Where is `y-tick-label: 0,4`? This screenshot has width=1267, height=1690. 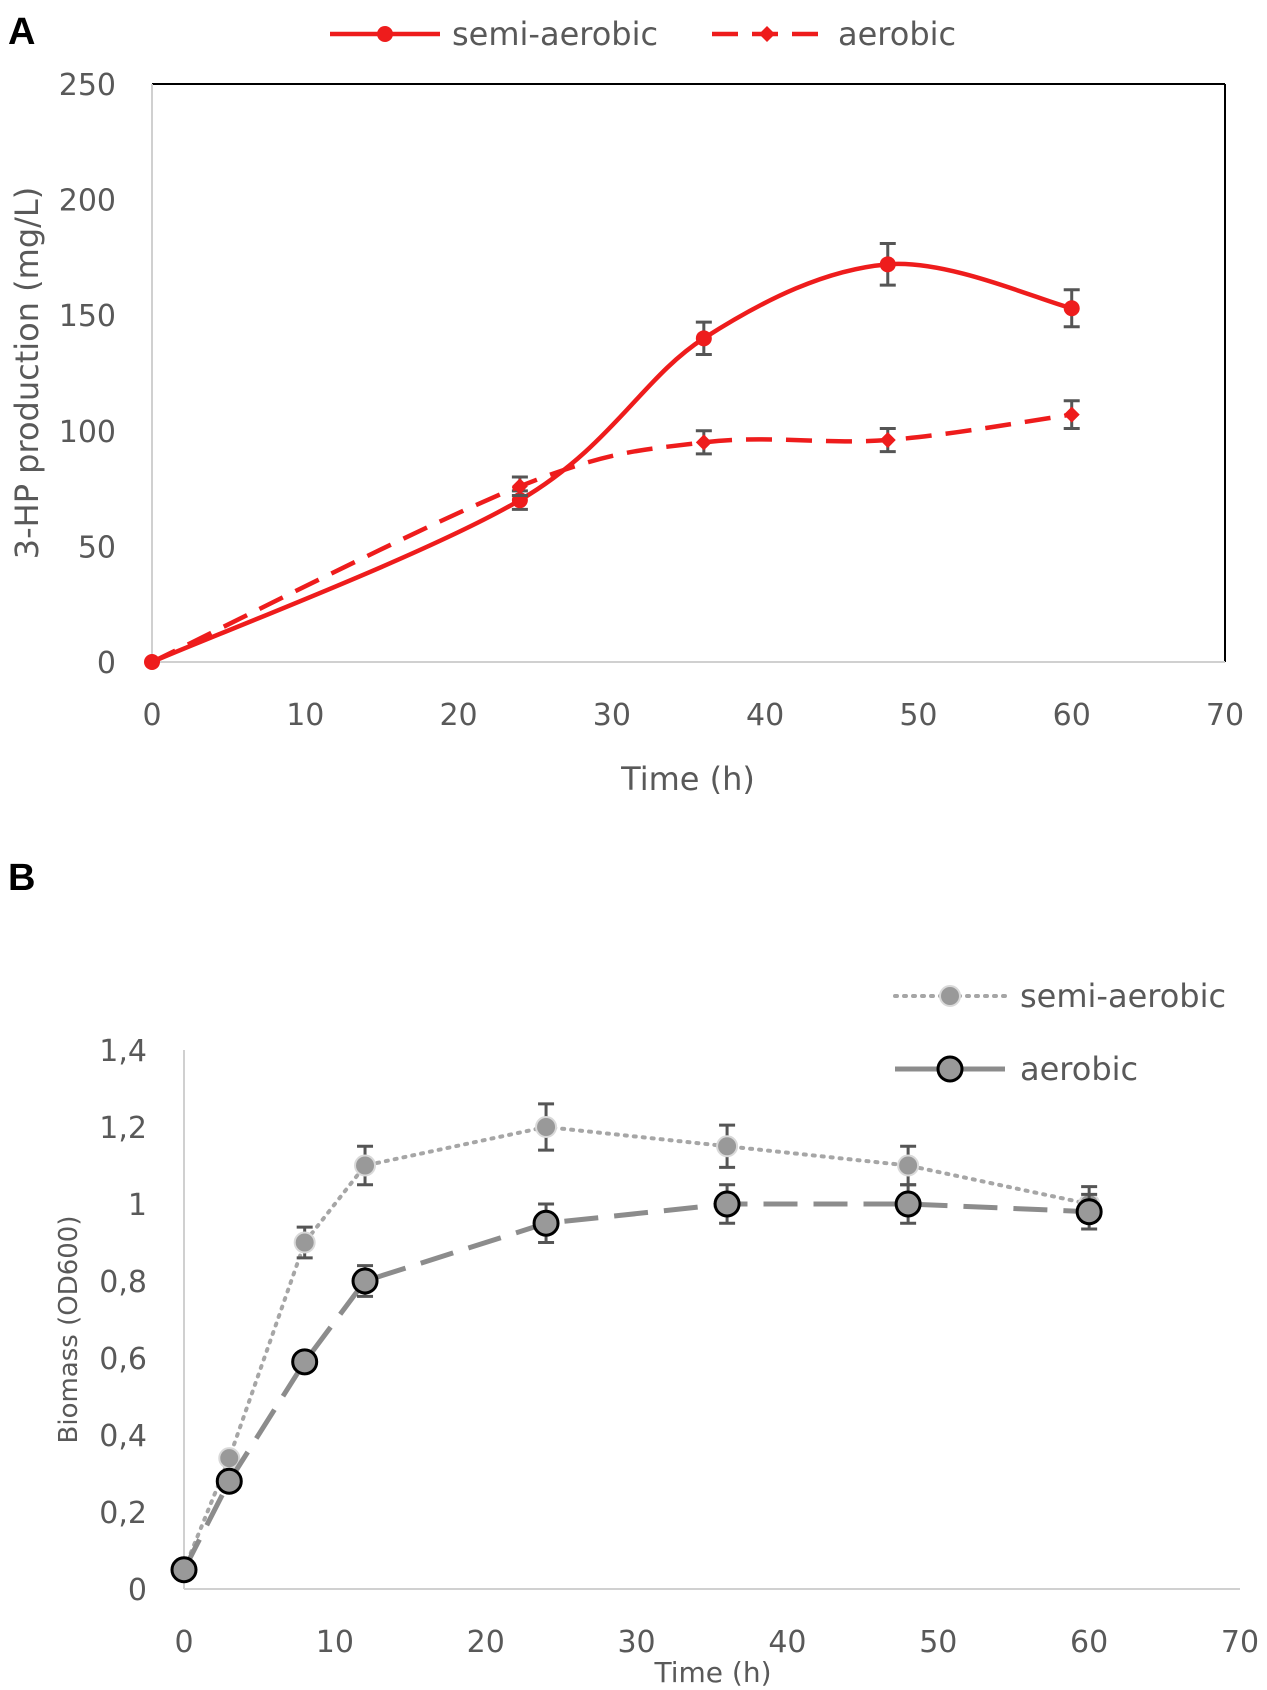 y-tick-label: 0,4 is located at coordinates (123, 1436).